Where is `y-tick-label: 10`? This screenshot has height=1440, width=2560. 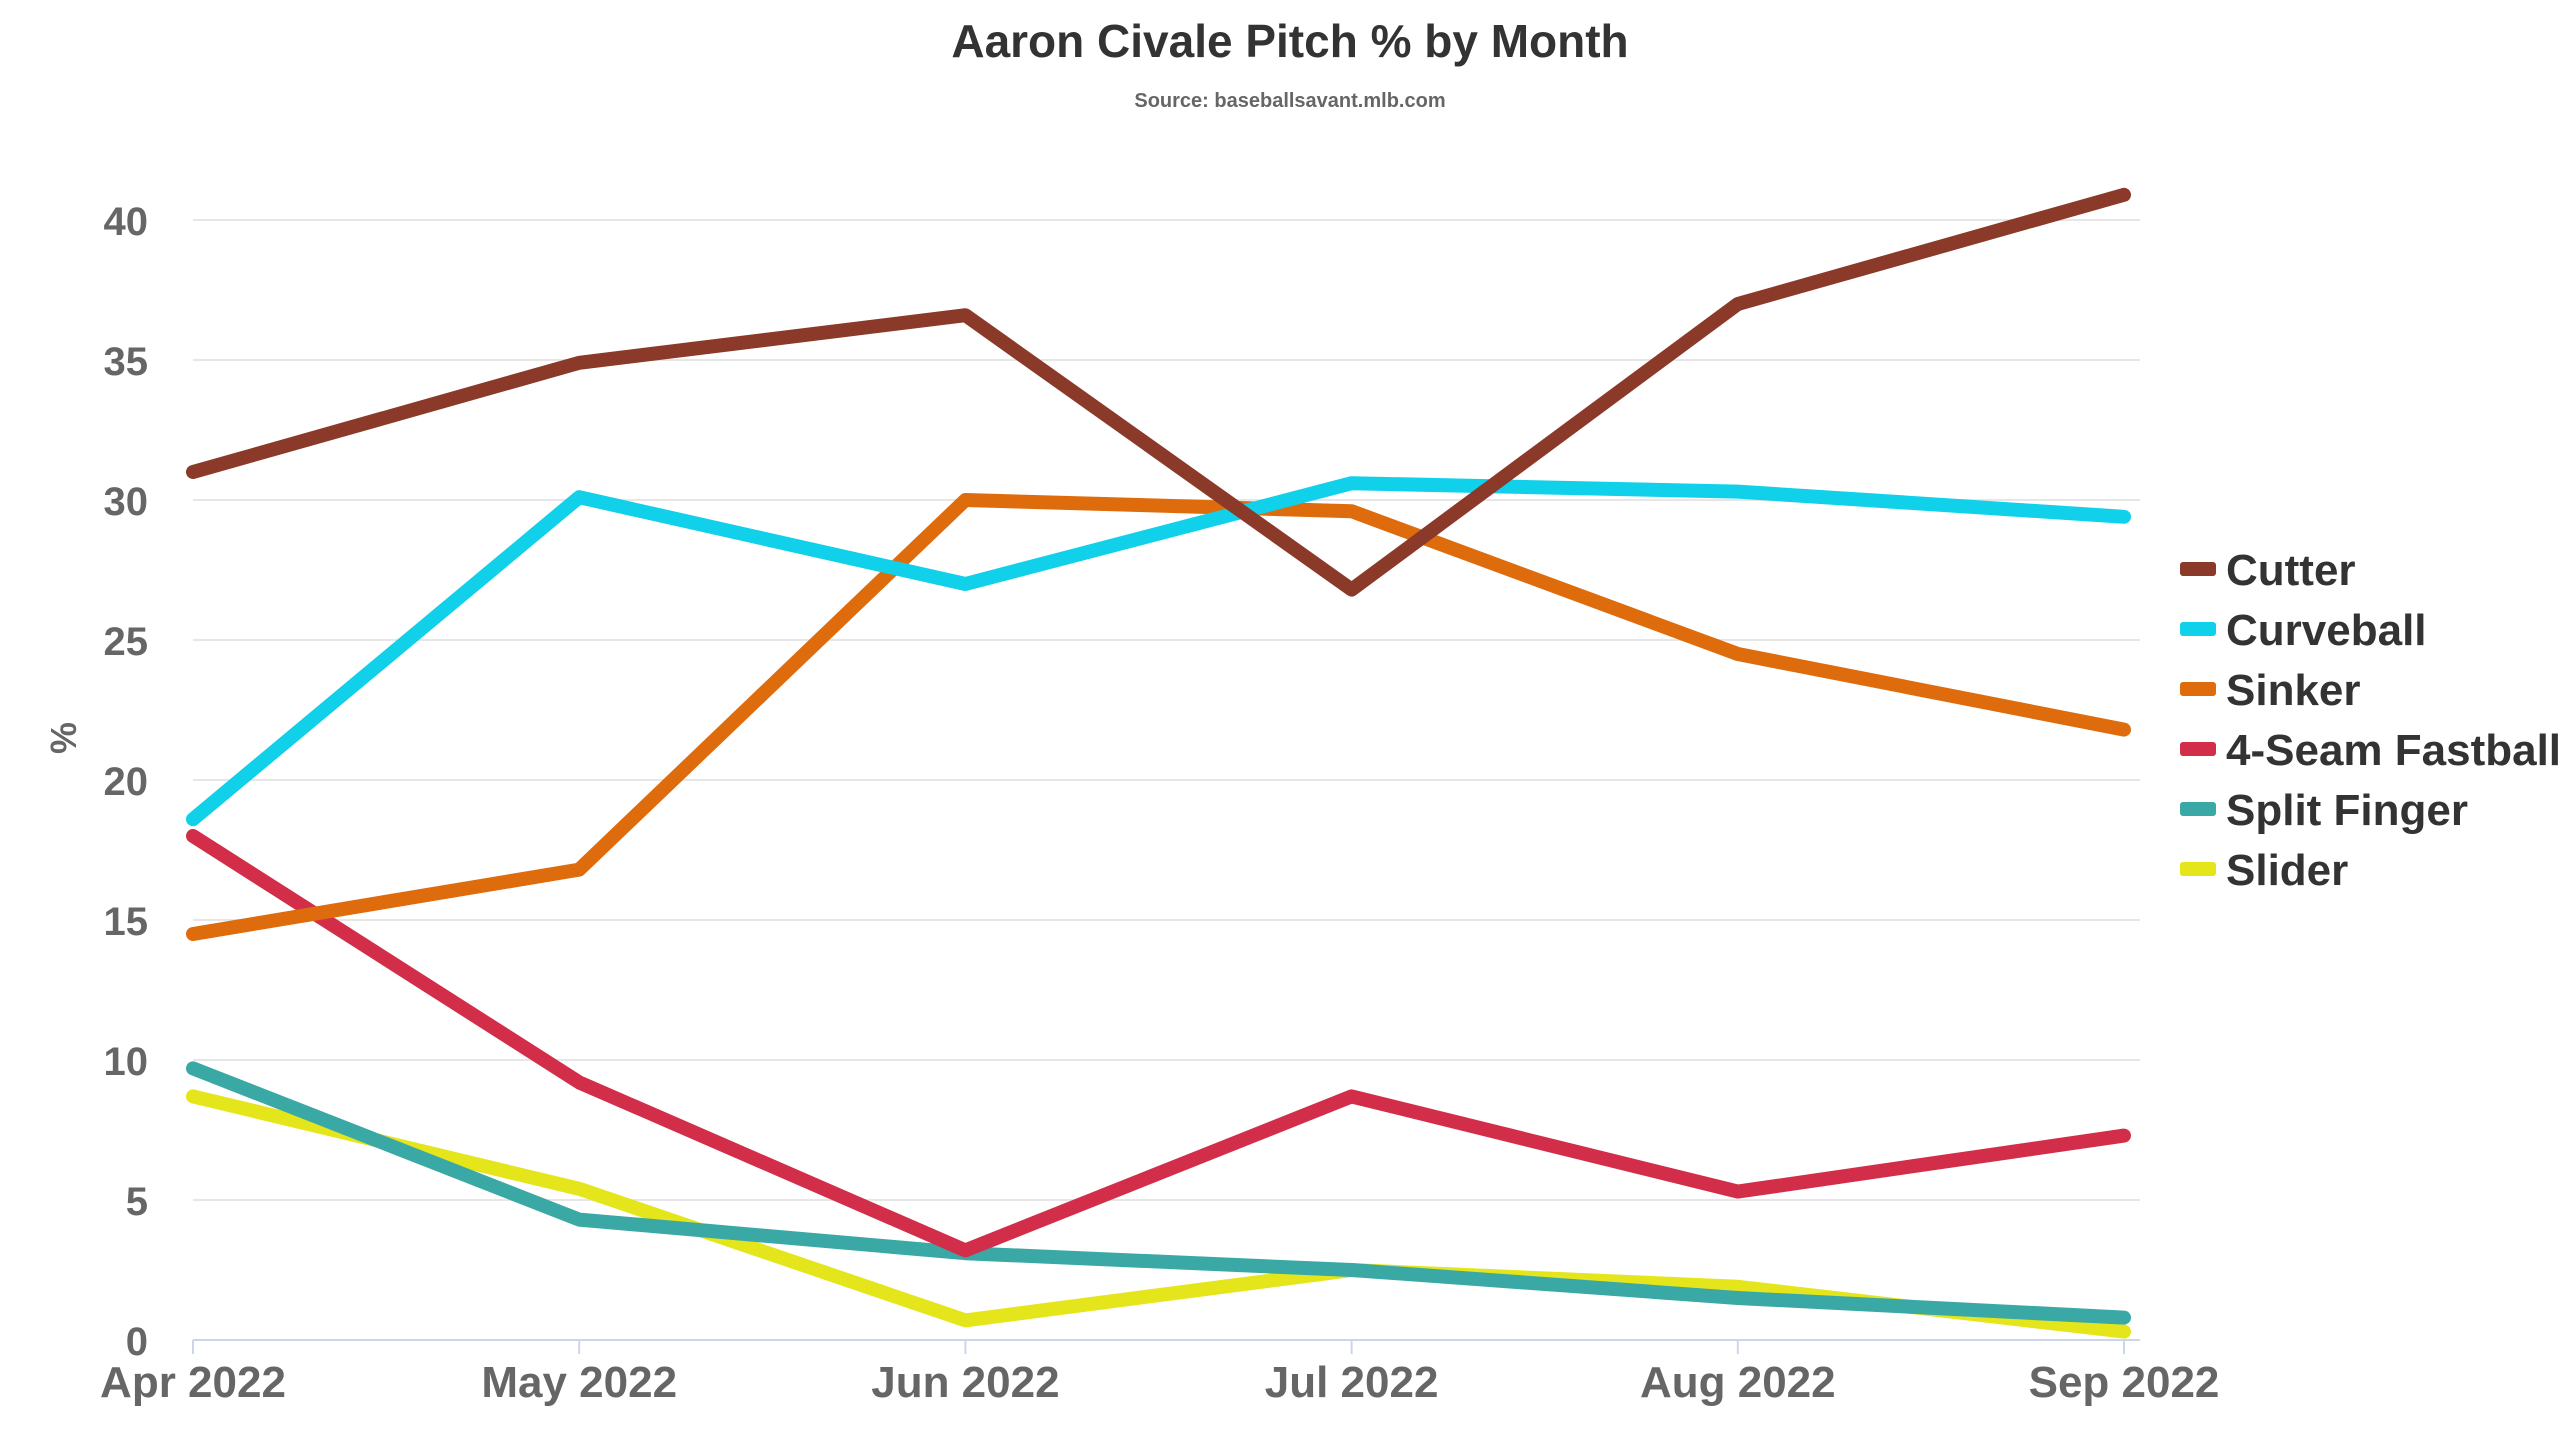 y-tick-label: 10 is located at coordinates (126, 1062).